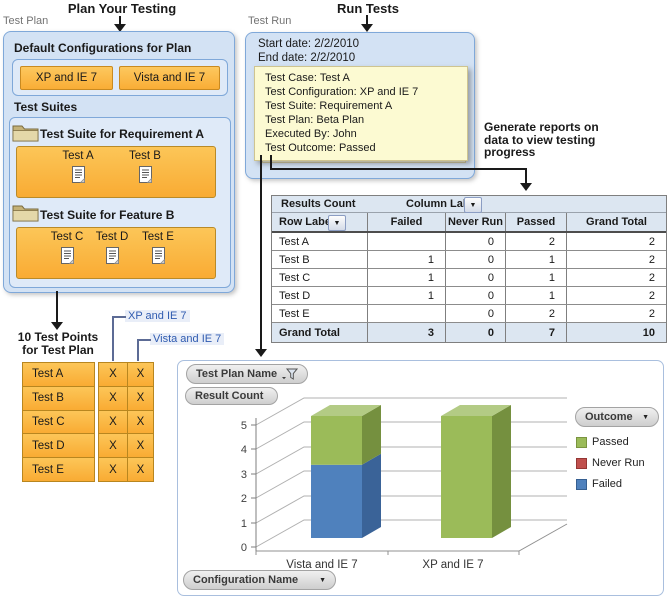  I want to click on value-field-label: Result Count, so click(229, 396).